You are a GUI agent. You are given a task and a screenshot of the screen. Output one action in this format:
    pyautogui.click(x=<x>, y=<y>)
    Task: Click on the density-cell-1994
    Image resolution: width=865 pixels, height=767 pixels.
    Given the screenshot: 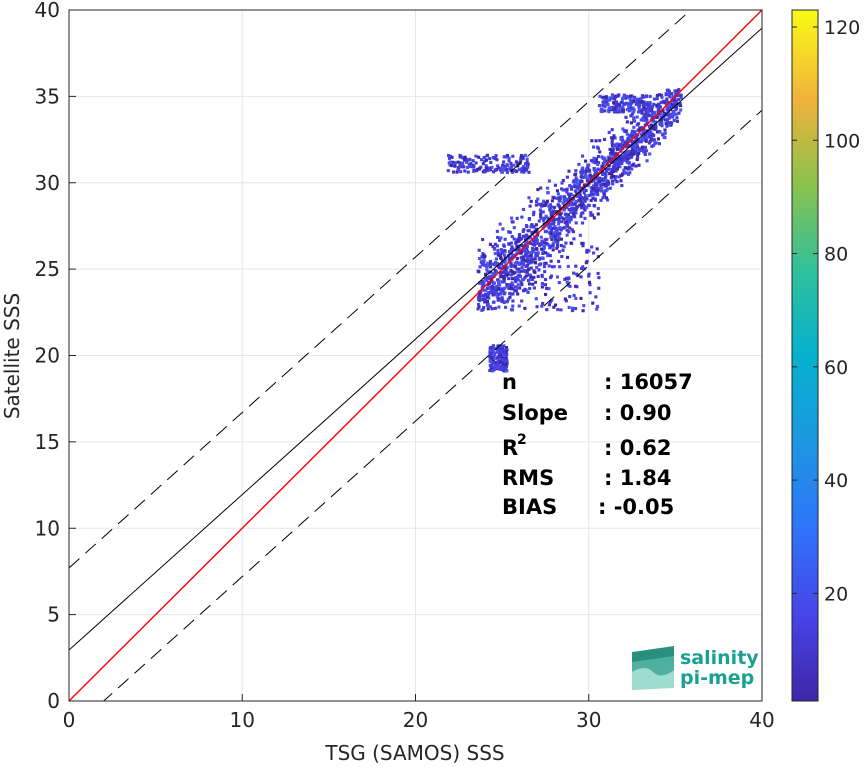 What is the action you would take?
    pyautogui.click(x=496, y=363)
    